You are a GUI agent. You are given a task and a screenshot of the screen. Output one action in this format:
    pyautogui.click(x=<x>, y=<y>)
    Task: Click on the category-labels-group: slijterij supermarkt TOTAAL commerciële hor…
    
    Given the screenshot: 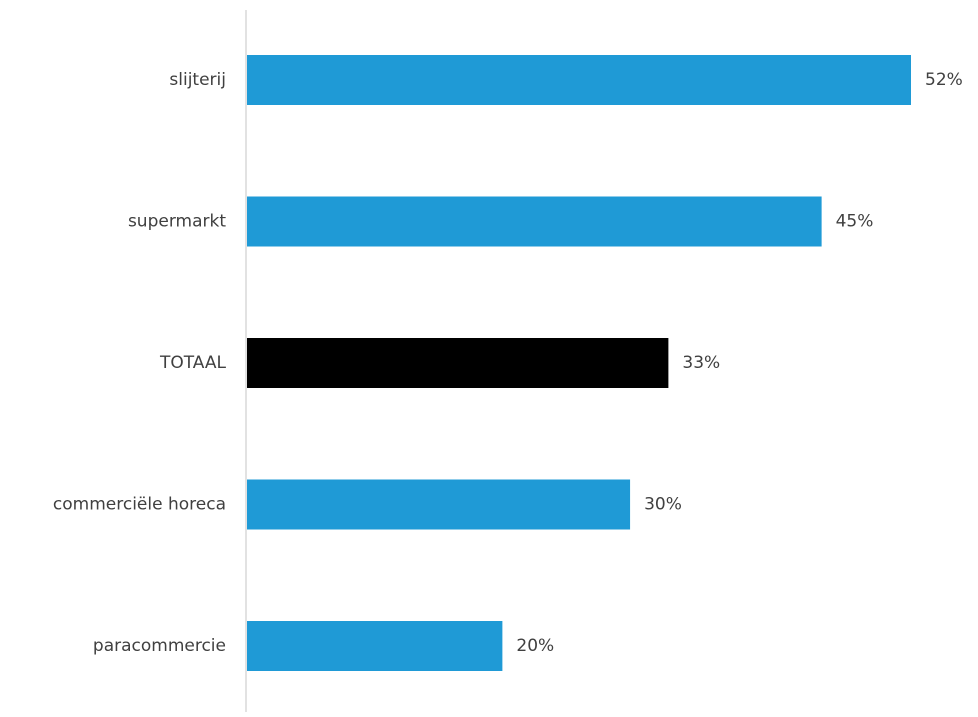 What is the action you would take?
    pyautogui.click(x=140, y=363)
    